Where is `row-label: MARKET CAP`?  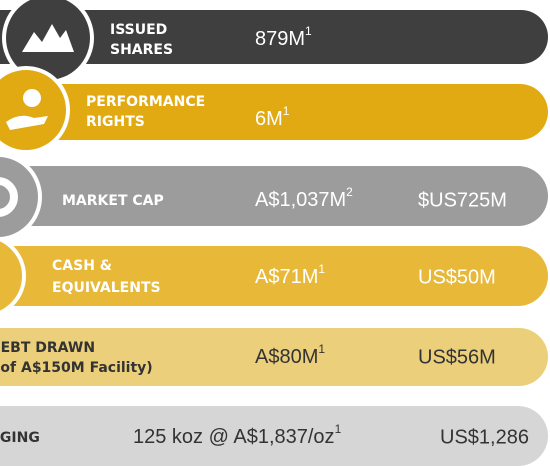 row-label: MARKET CAP is located at coordinates (113, 201).